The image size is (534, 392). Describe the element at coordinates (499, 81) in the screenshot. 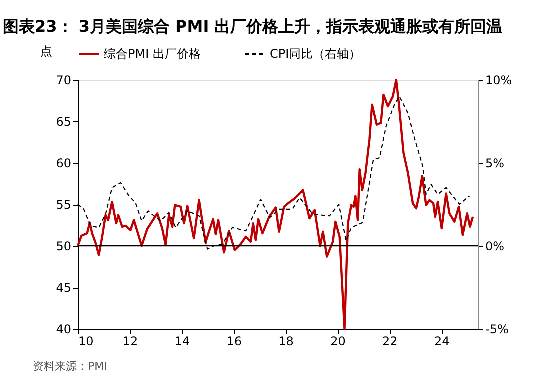

I see `y2-tick-label: 10%` at that location.